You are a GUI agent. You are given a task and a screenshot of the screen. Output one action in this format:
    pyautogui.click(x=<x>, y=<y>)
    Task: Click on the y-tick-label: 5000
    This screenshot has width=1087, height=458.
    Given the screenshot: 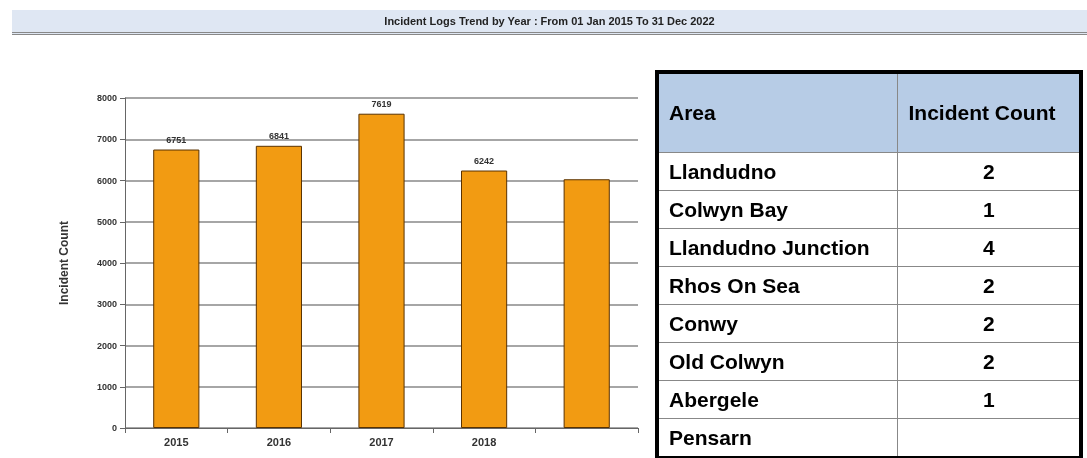 What is the action you would take?
    pyautogui.click(x=106, y=221)
    